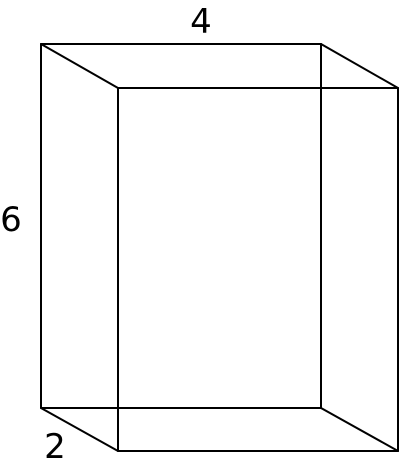  I want to click on depth-edge-top-left, so click(79, 66).